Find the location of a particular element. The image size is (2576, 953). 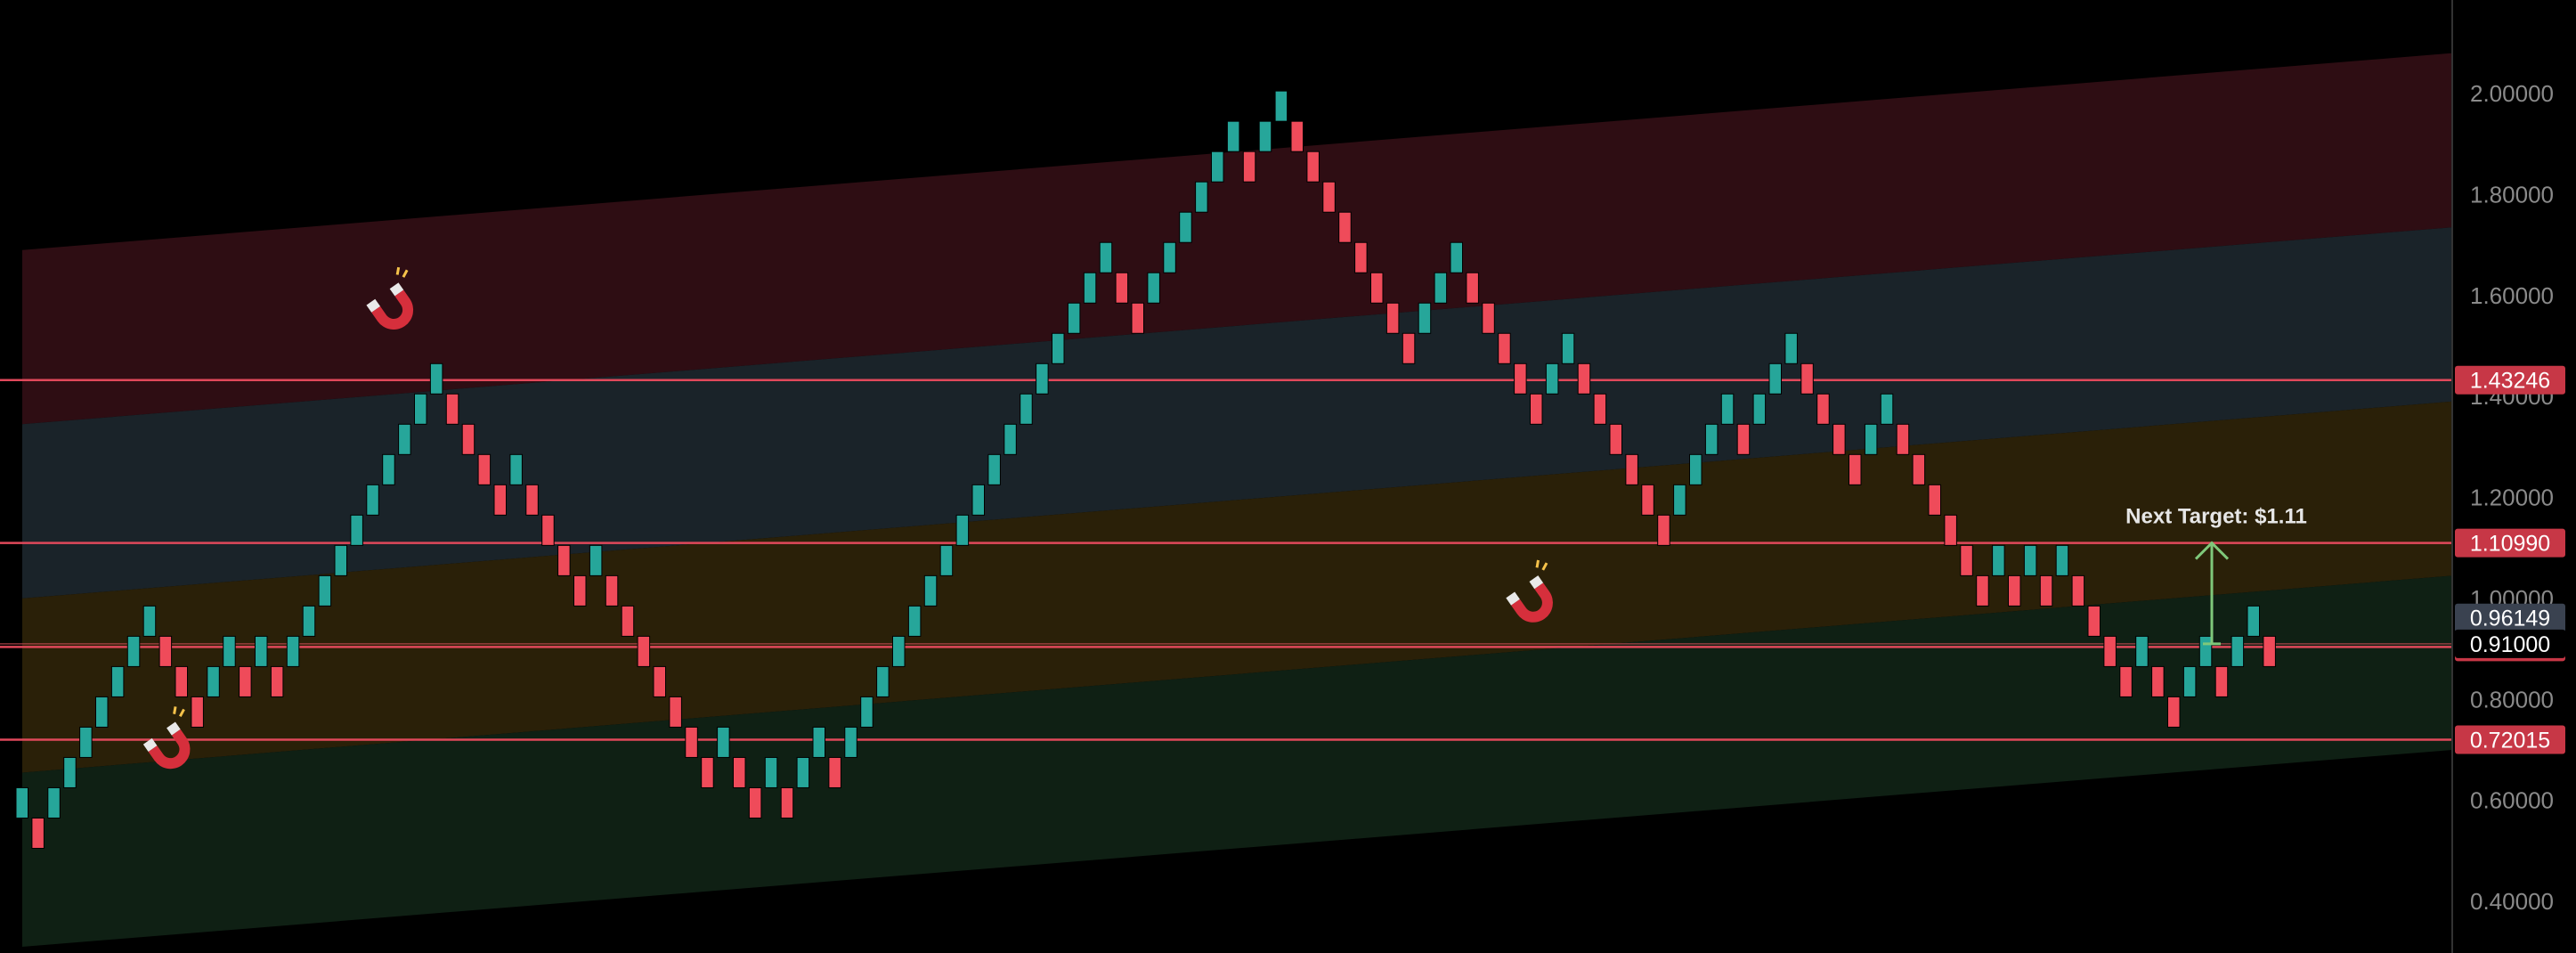

axis-tick-label: 0.80000 is located at coordinates (2512, 700).